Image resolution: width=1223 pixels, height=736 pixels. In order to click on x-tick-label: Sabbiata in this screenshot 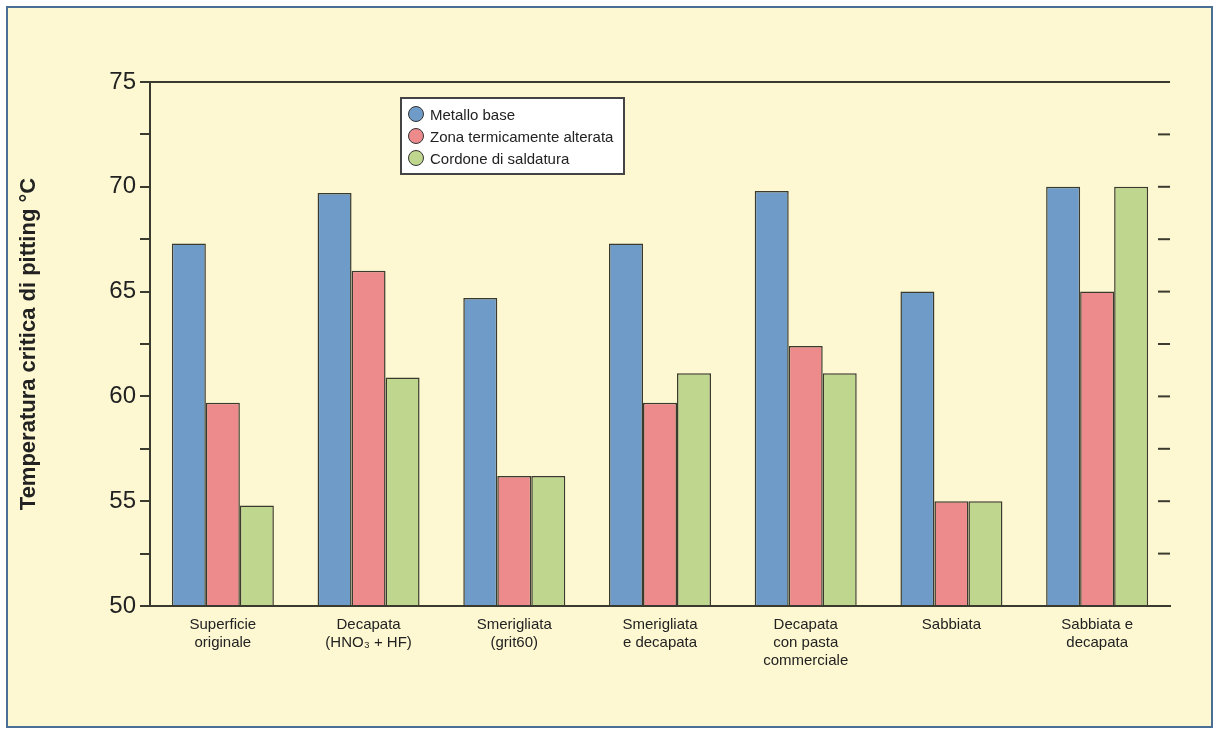, I will do `click(951, 624)`.